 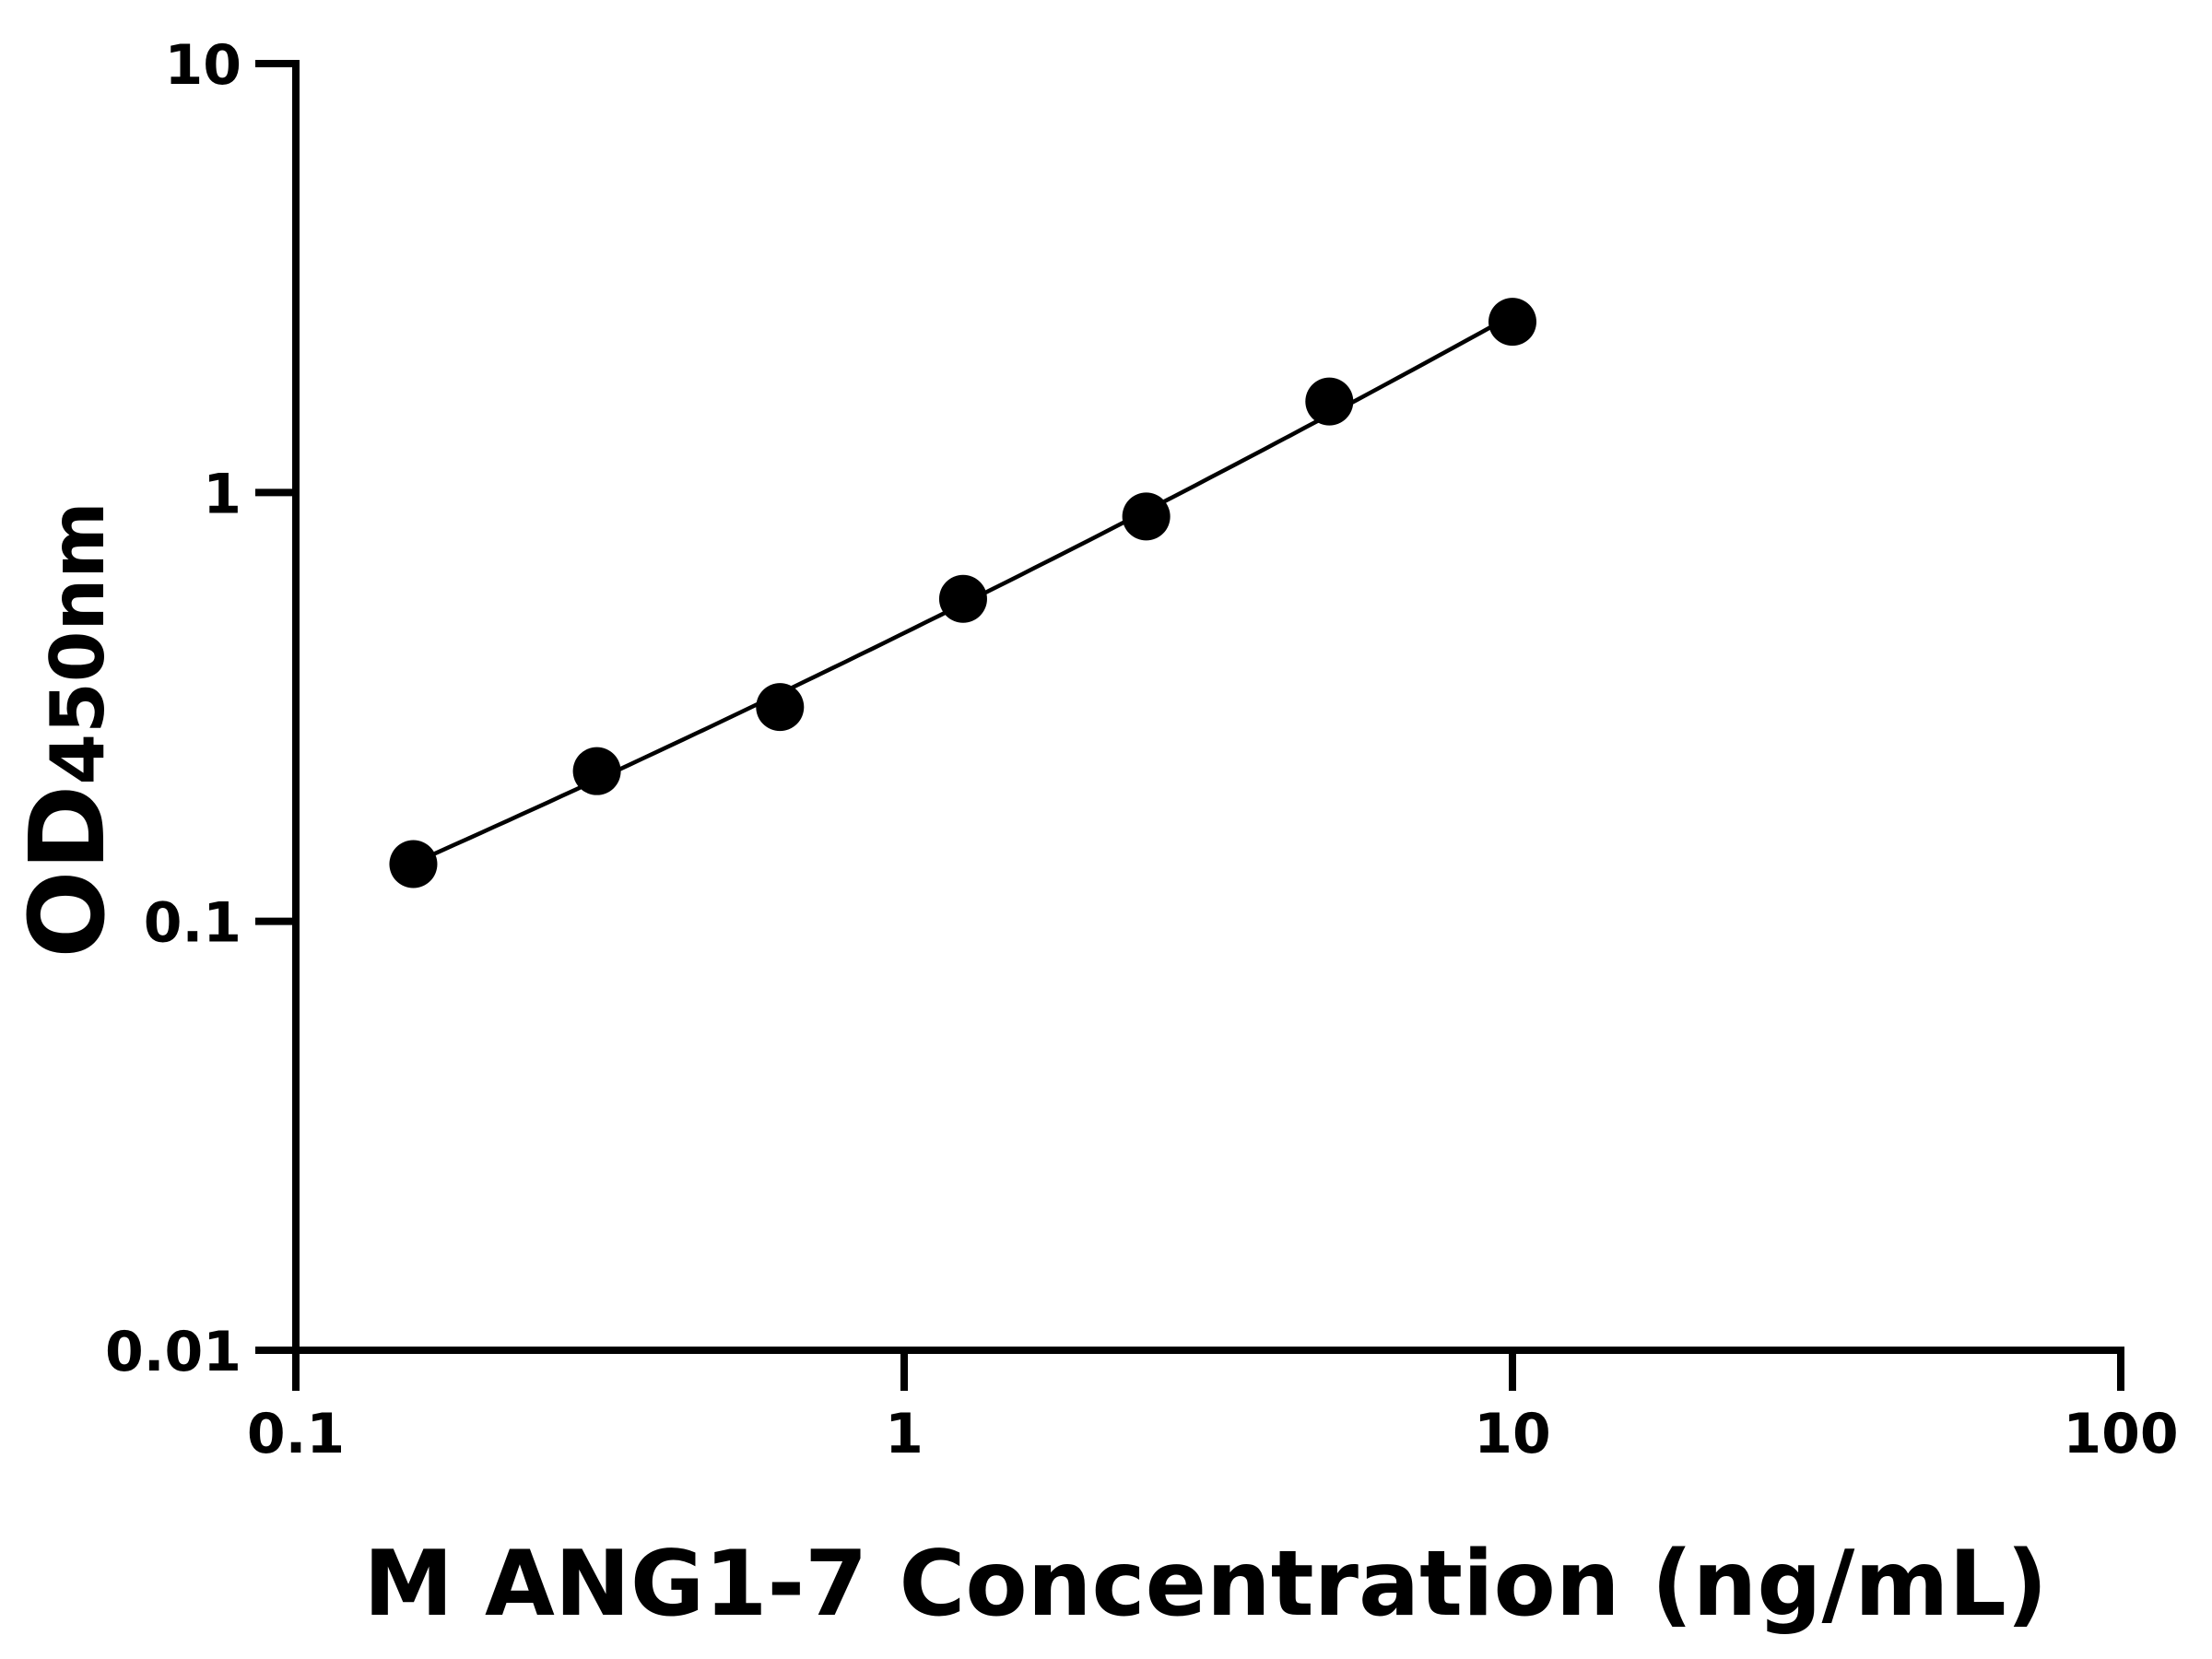 What do you see at coordinates (904, 1434) in the screenshot?
I see `x-tick-label: 1` at bounding box center [904, 1434].